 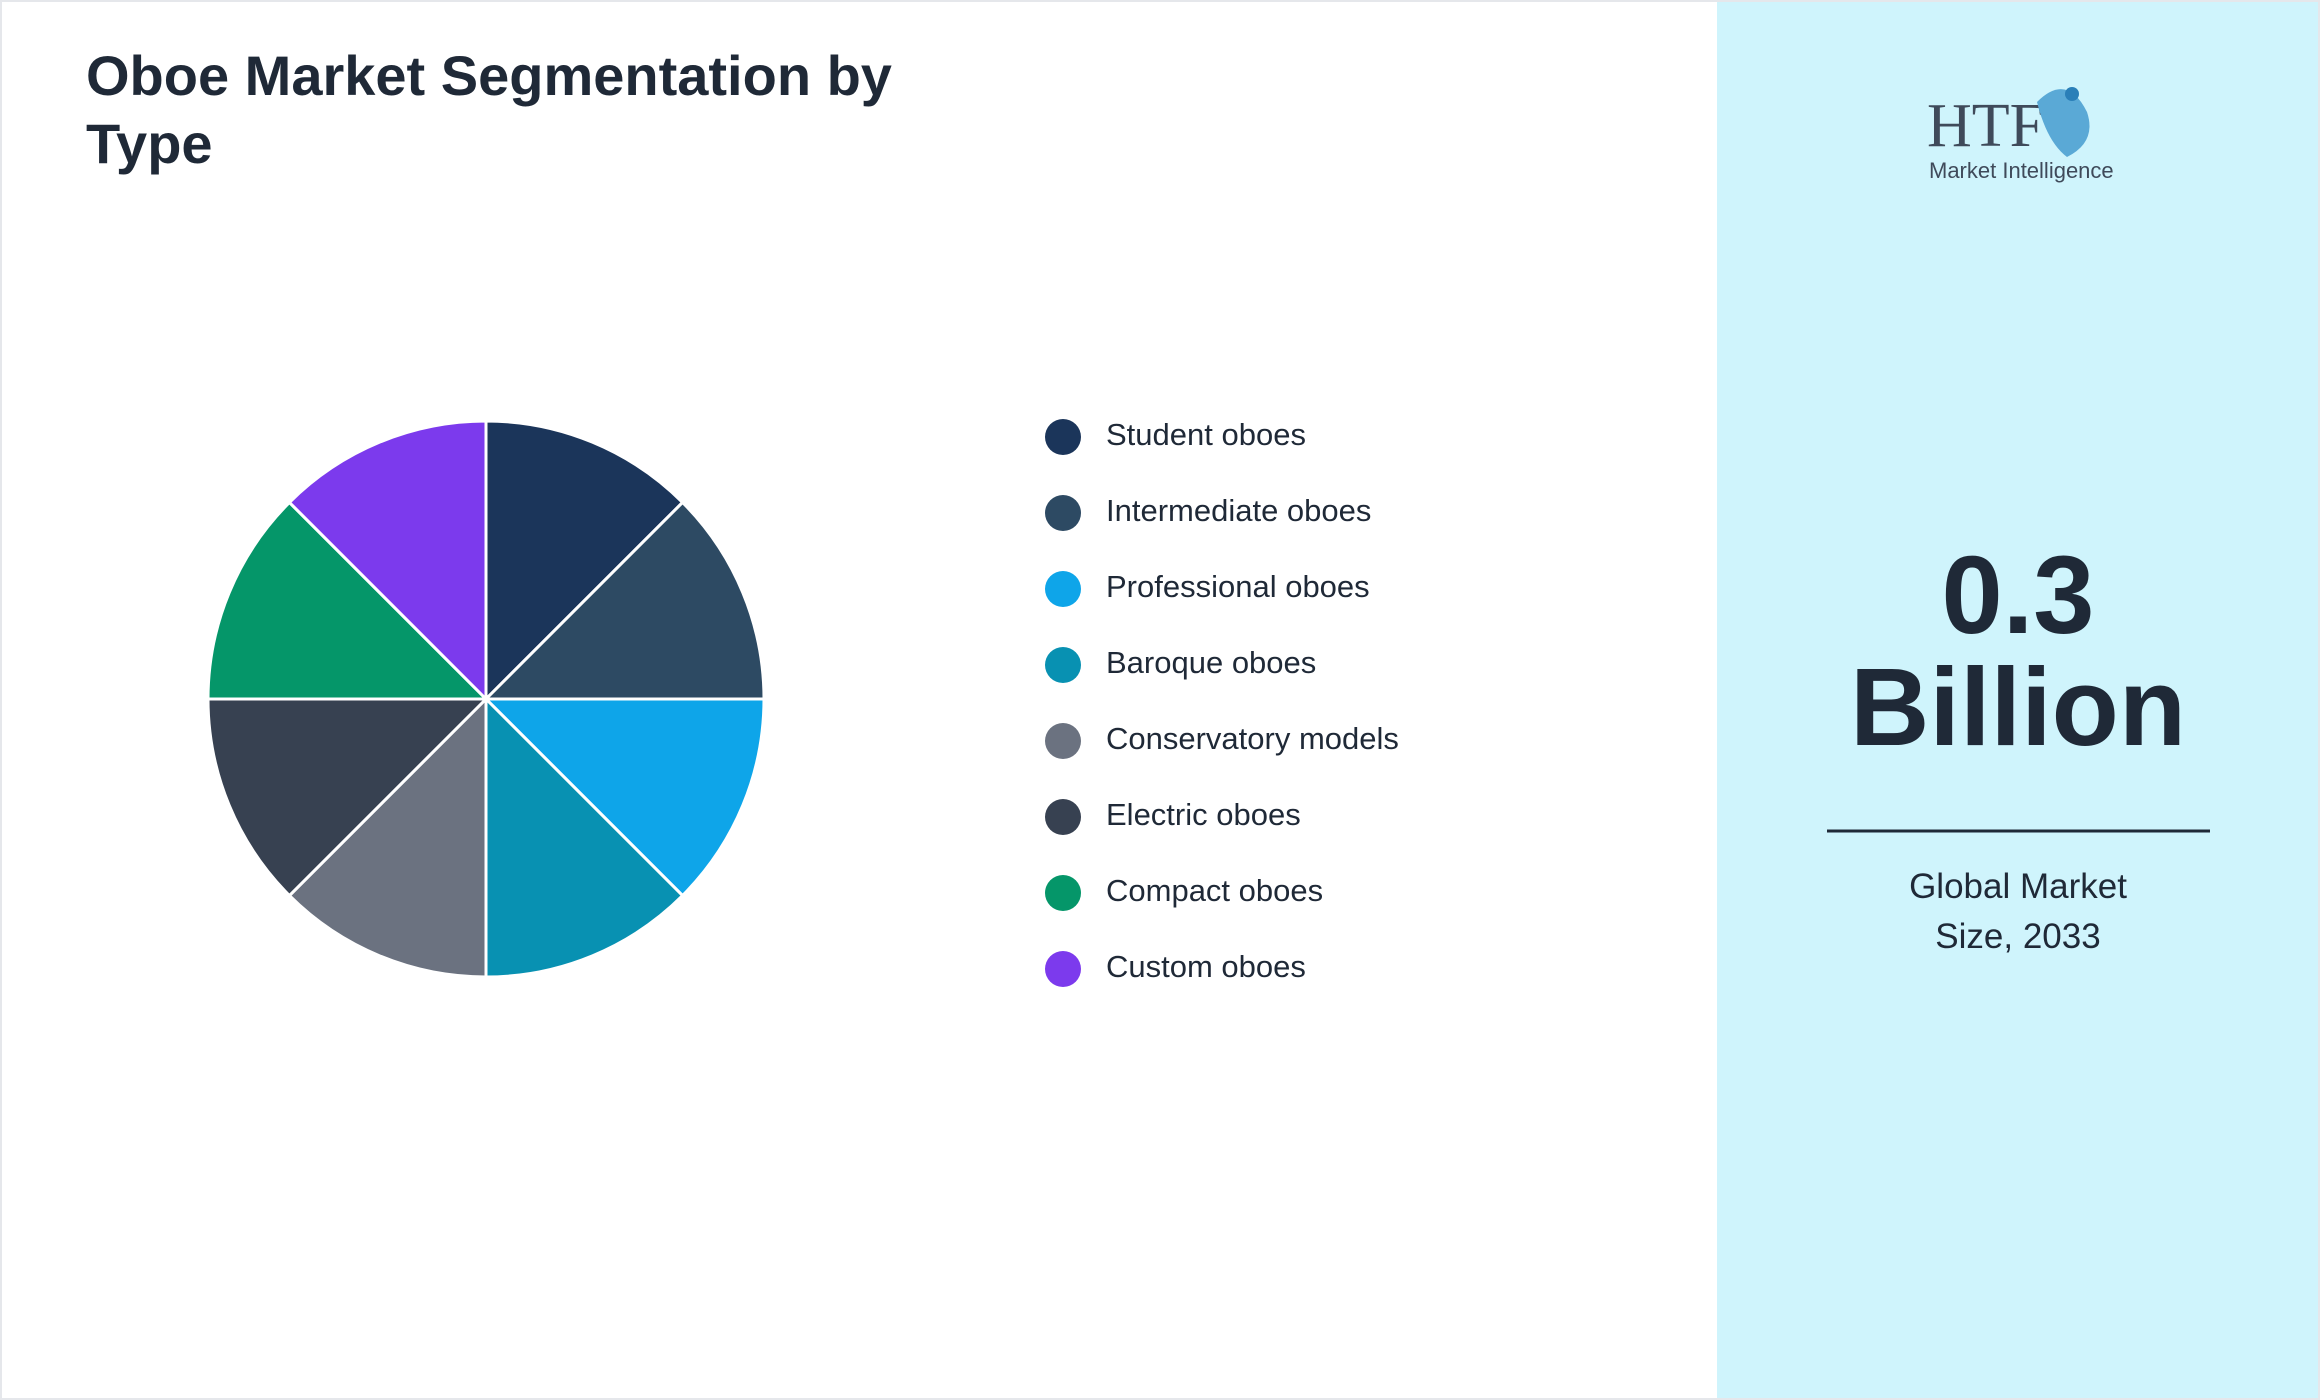 What do you see at coordinates (1985, 126) in the screenshot?
I see `logo-brand: HTF` at bounding box center [1985, 126].